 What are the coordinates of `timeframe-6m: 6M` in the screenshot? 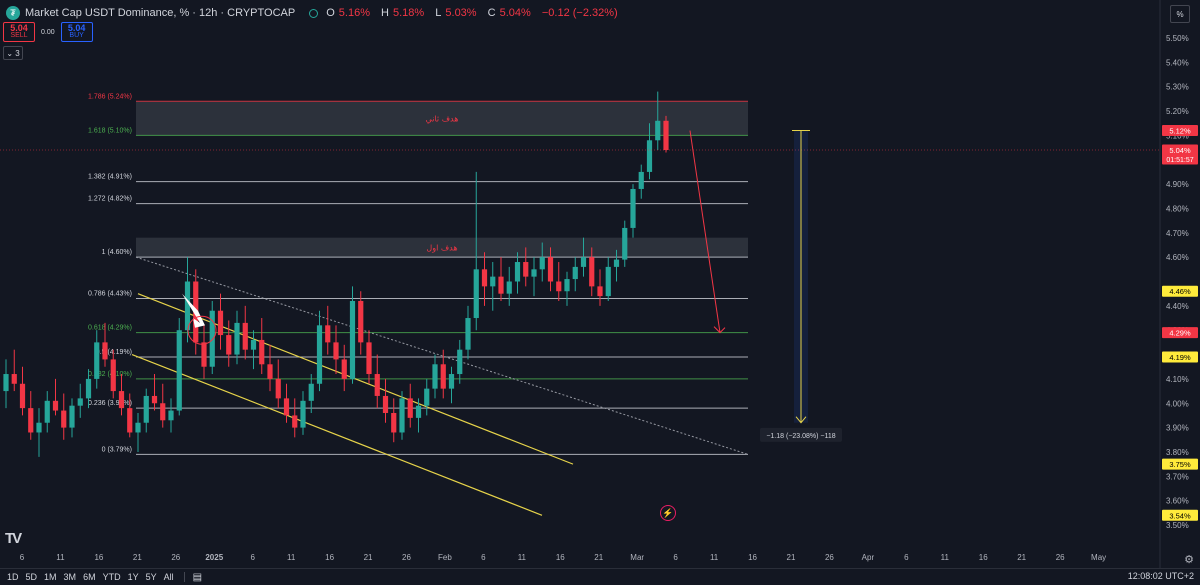 It's located at (89, 577).